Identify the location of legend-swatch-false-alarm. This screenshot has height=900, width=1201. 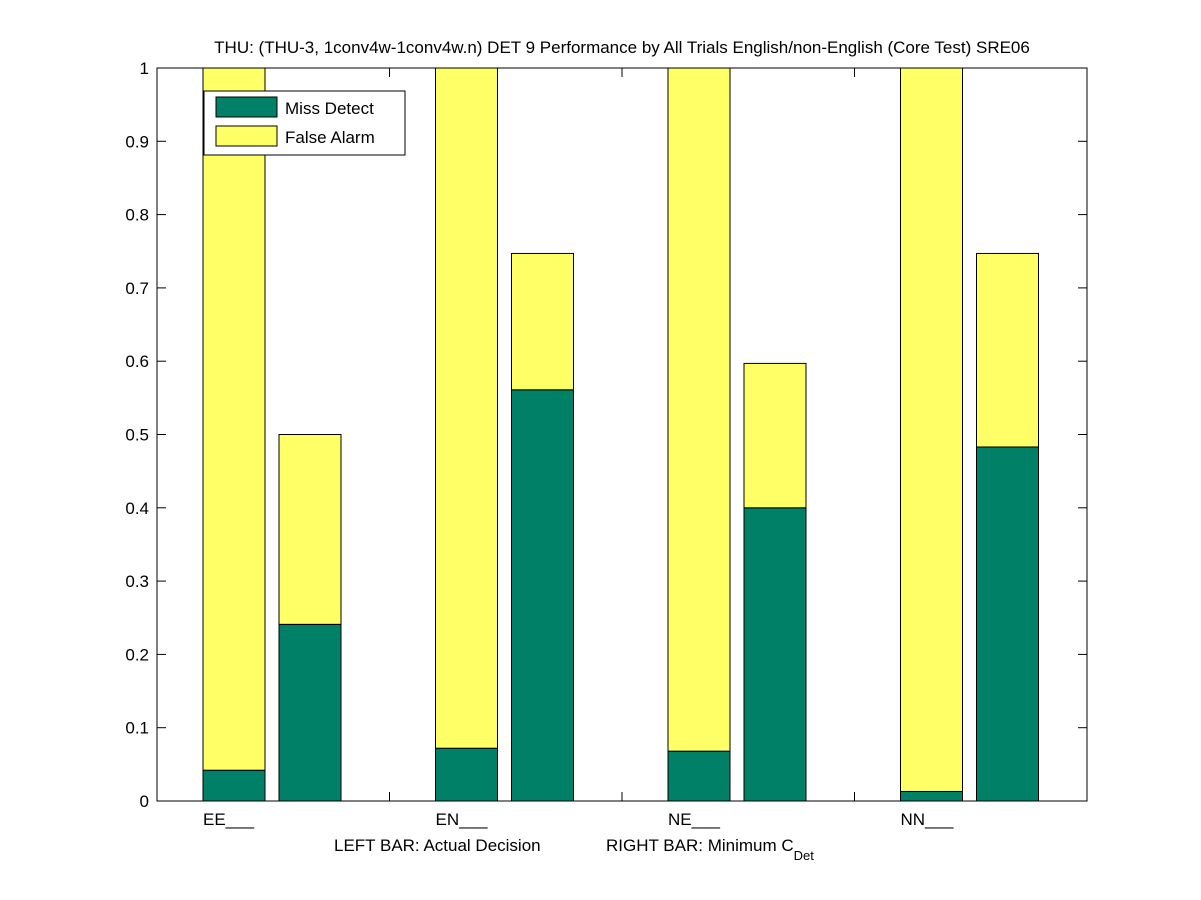
(246, 136).